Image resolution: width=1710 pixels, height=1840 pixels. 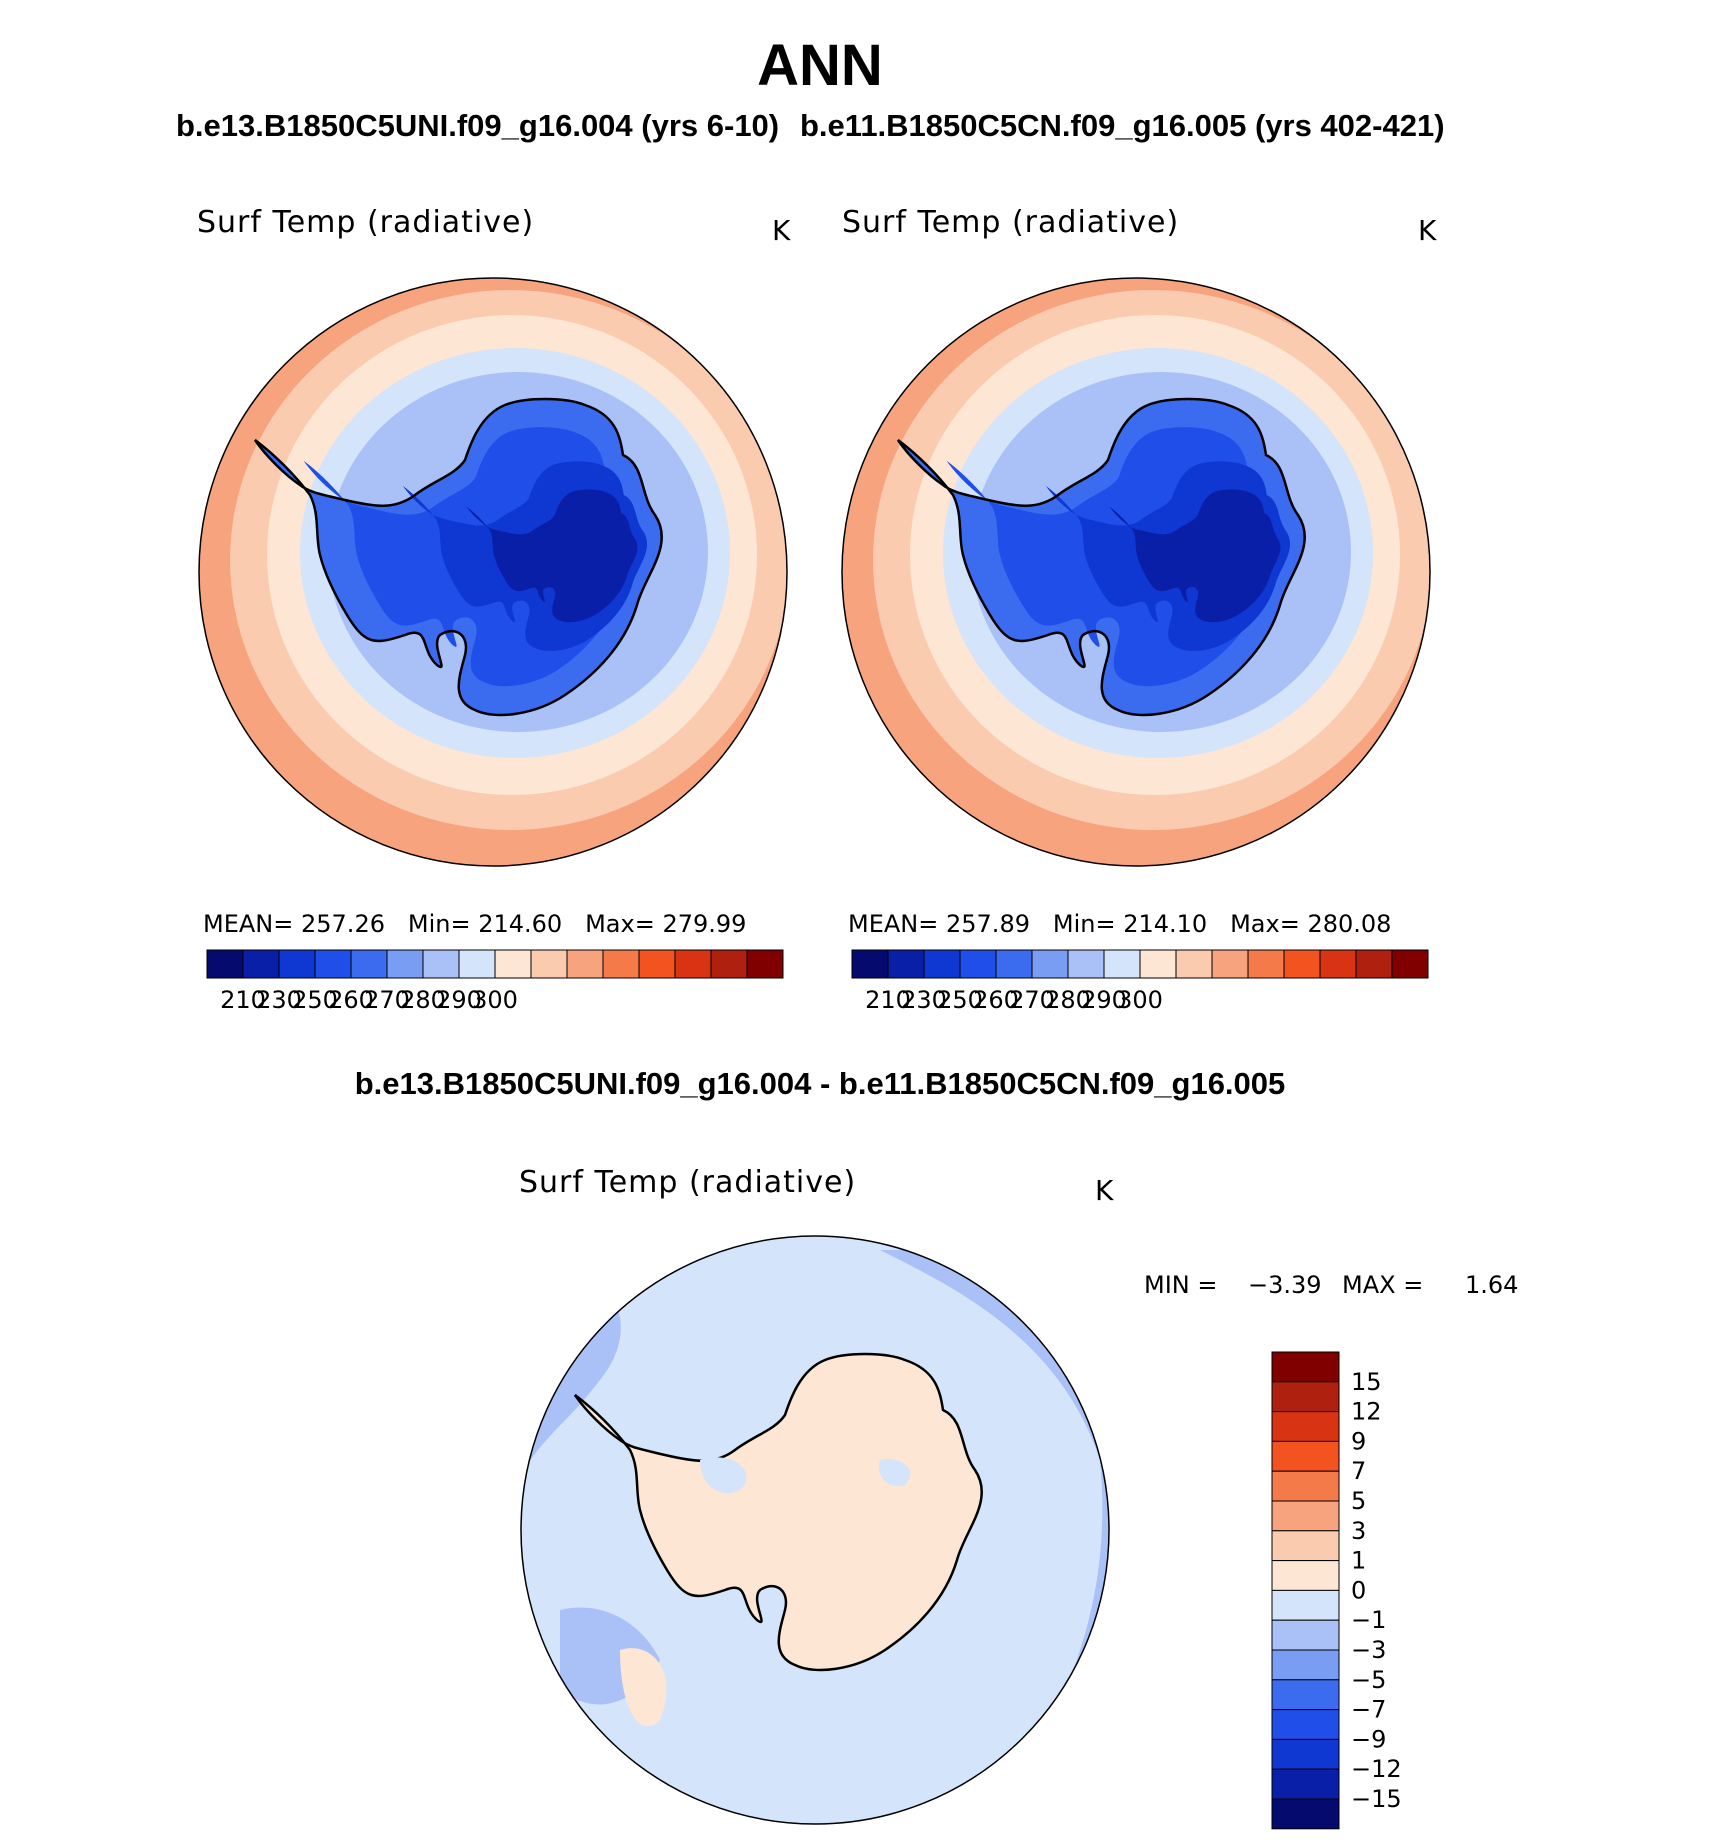 I want to click on difference-map-border, so click(x=815, y=1530).